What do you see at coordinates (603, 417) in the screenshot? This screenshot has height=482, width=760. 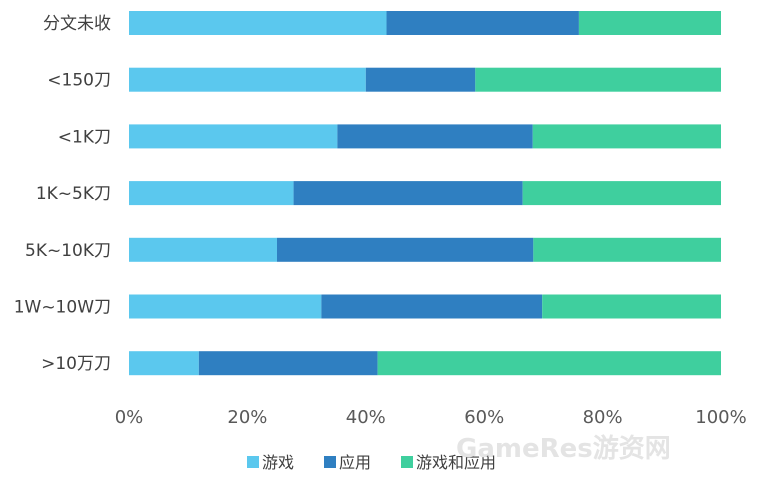 I see `x-tick-label-4: 80%` at bounding box center [603, 417].